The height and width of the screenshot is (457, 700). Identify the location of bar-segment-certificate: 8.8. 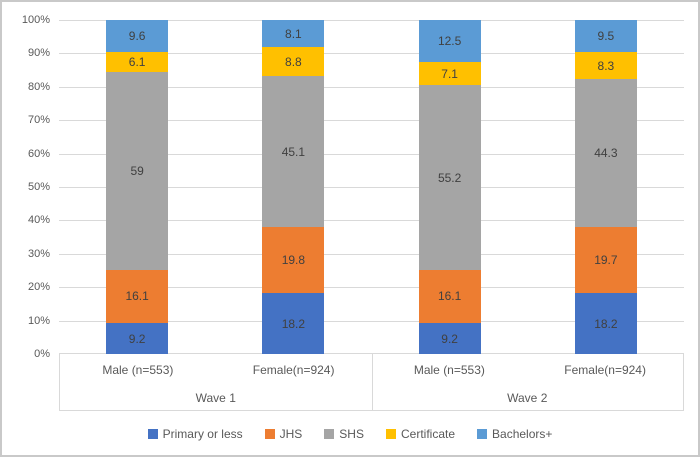
(293, 62).